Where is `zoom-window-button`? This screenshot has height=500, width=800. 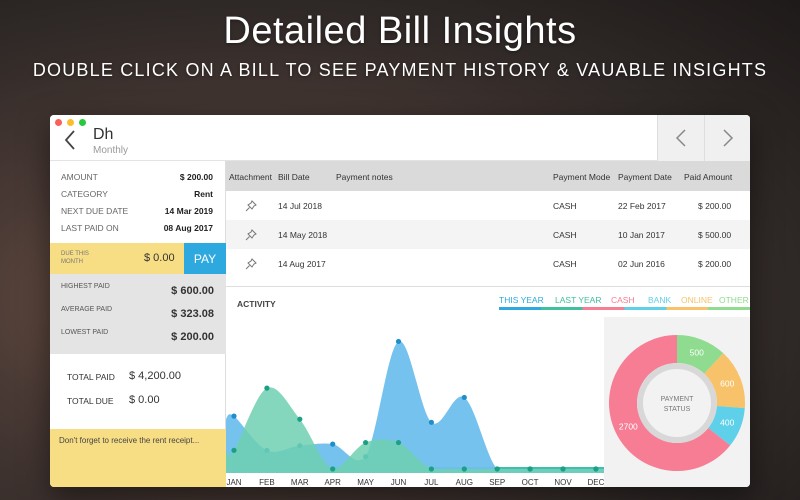 zoom-window-button is located at coordinates (82, 122).